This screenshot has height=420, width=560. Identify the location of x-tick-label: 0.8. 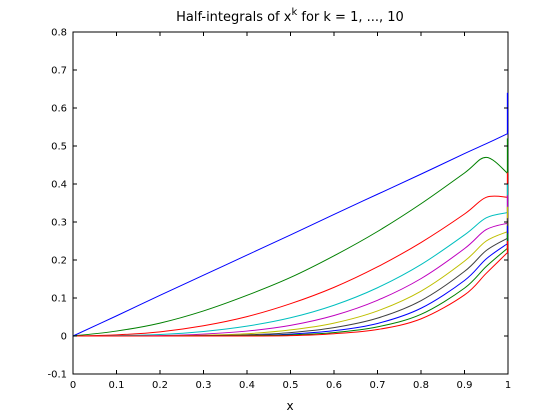
(421, 385).